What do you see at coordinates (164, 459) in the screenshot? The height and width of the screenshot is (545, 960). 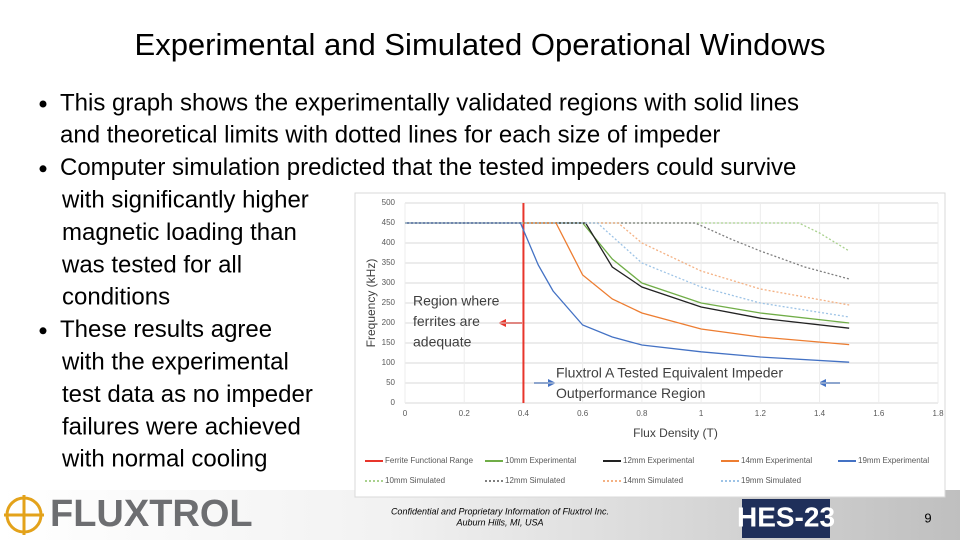 I see `bullet-text: with normal cooling` at bounding box center [164, 459].